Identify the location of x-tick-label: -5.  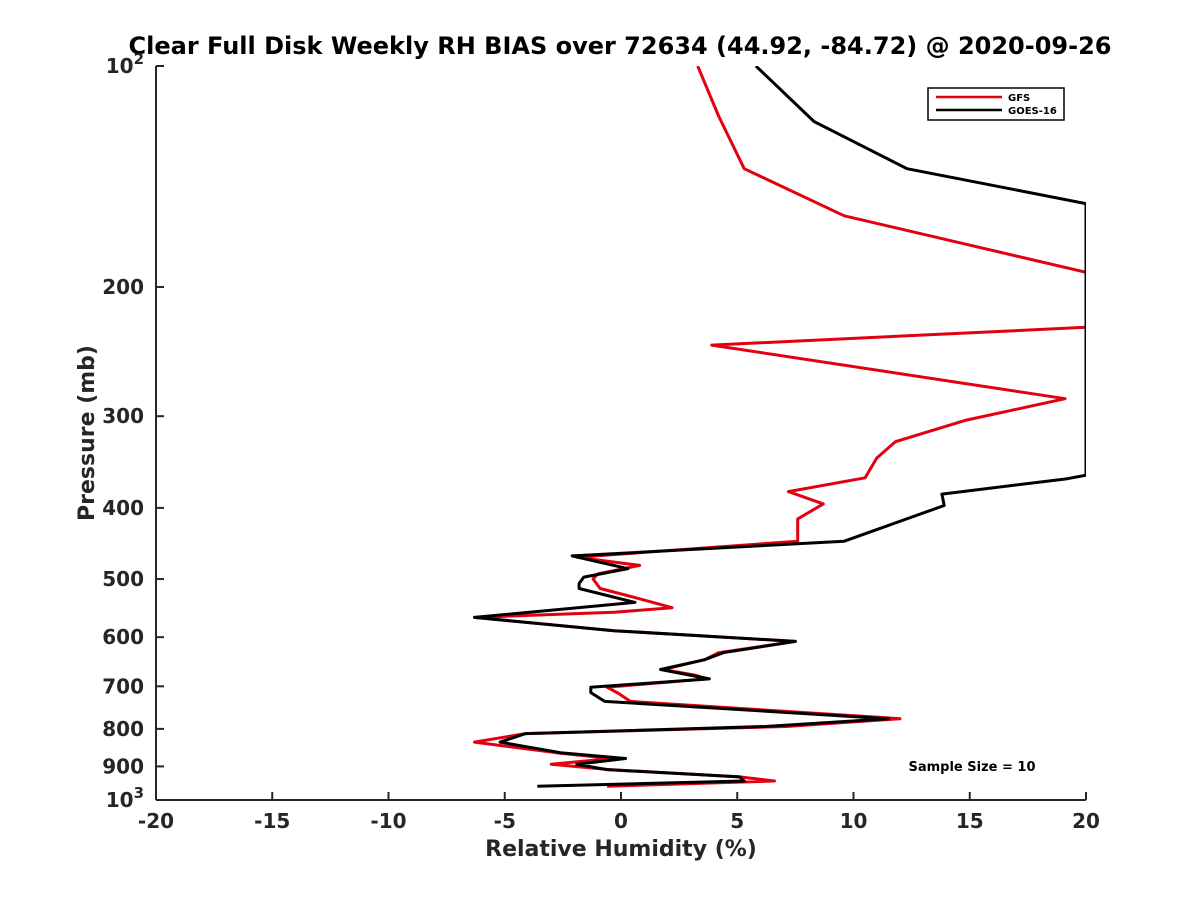
(505, 821).